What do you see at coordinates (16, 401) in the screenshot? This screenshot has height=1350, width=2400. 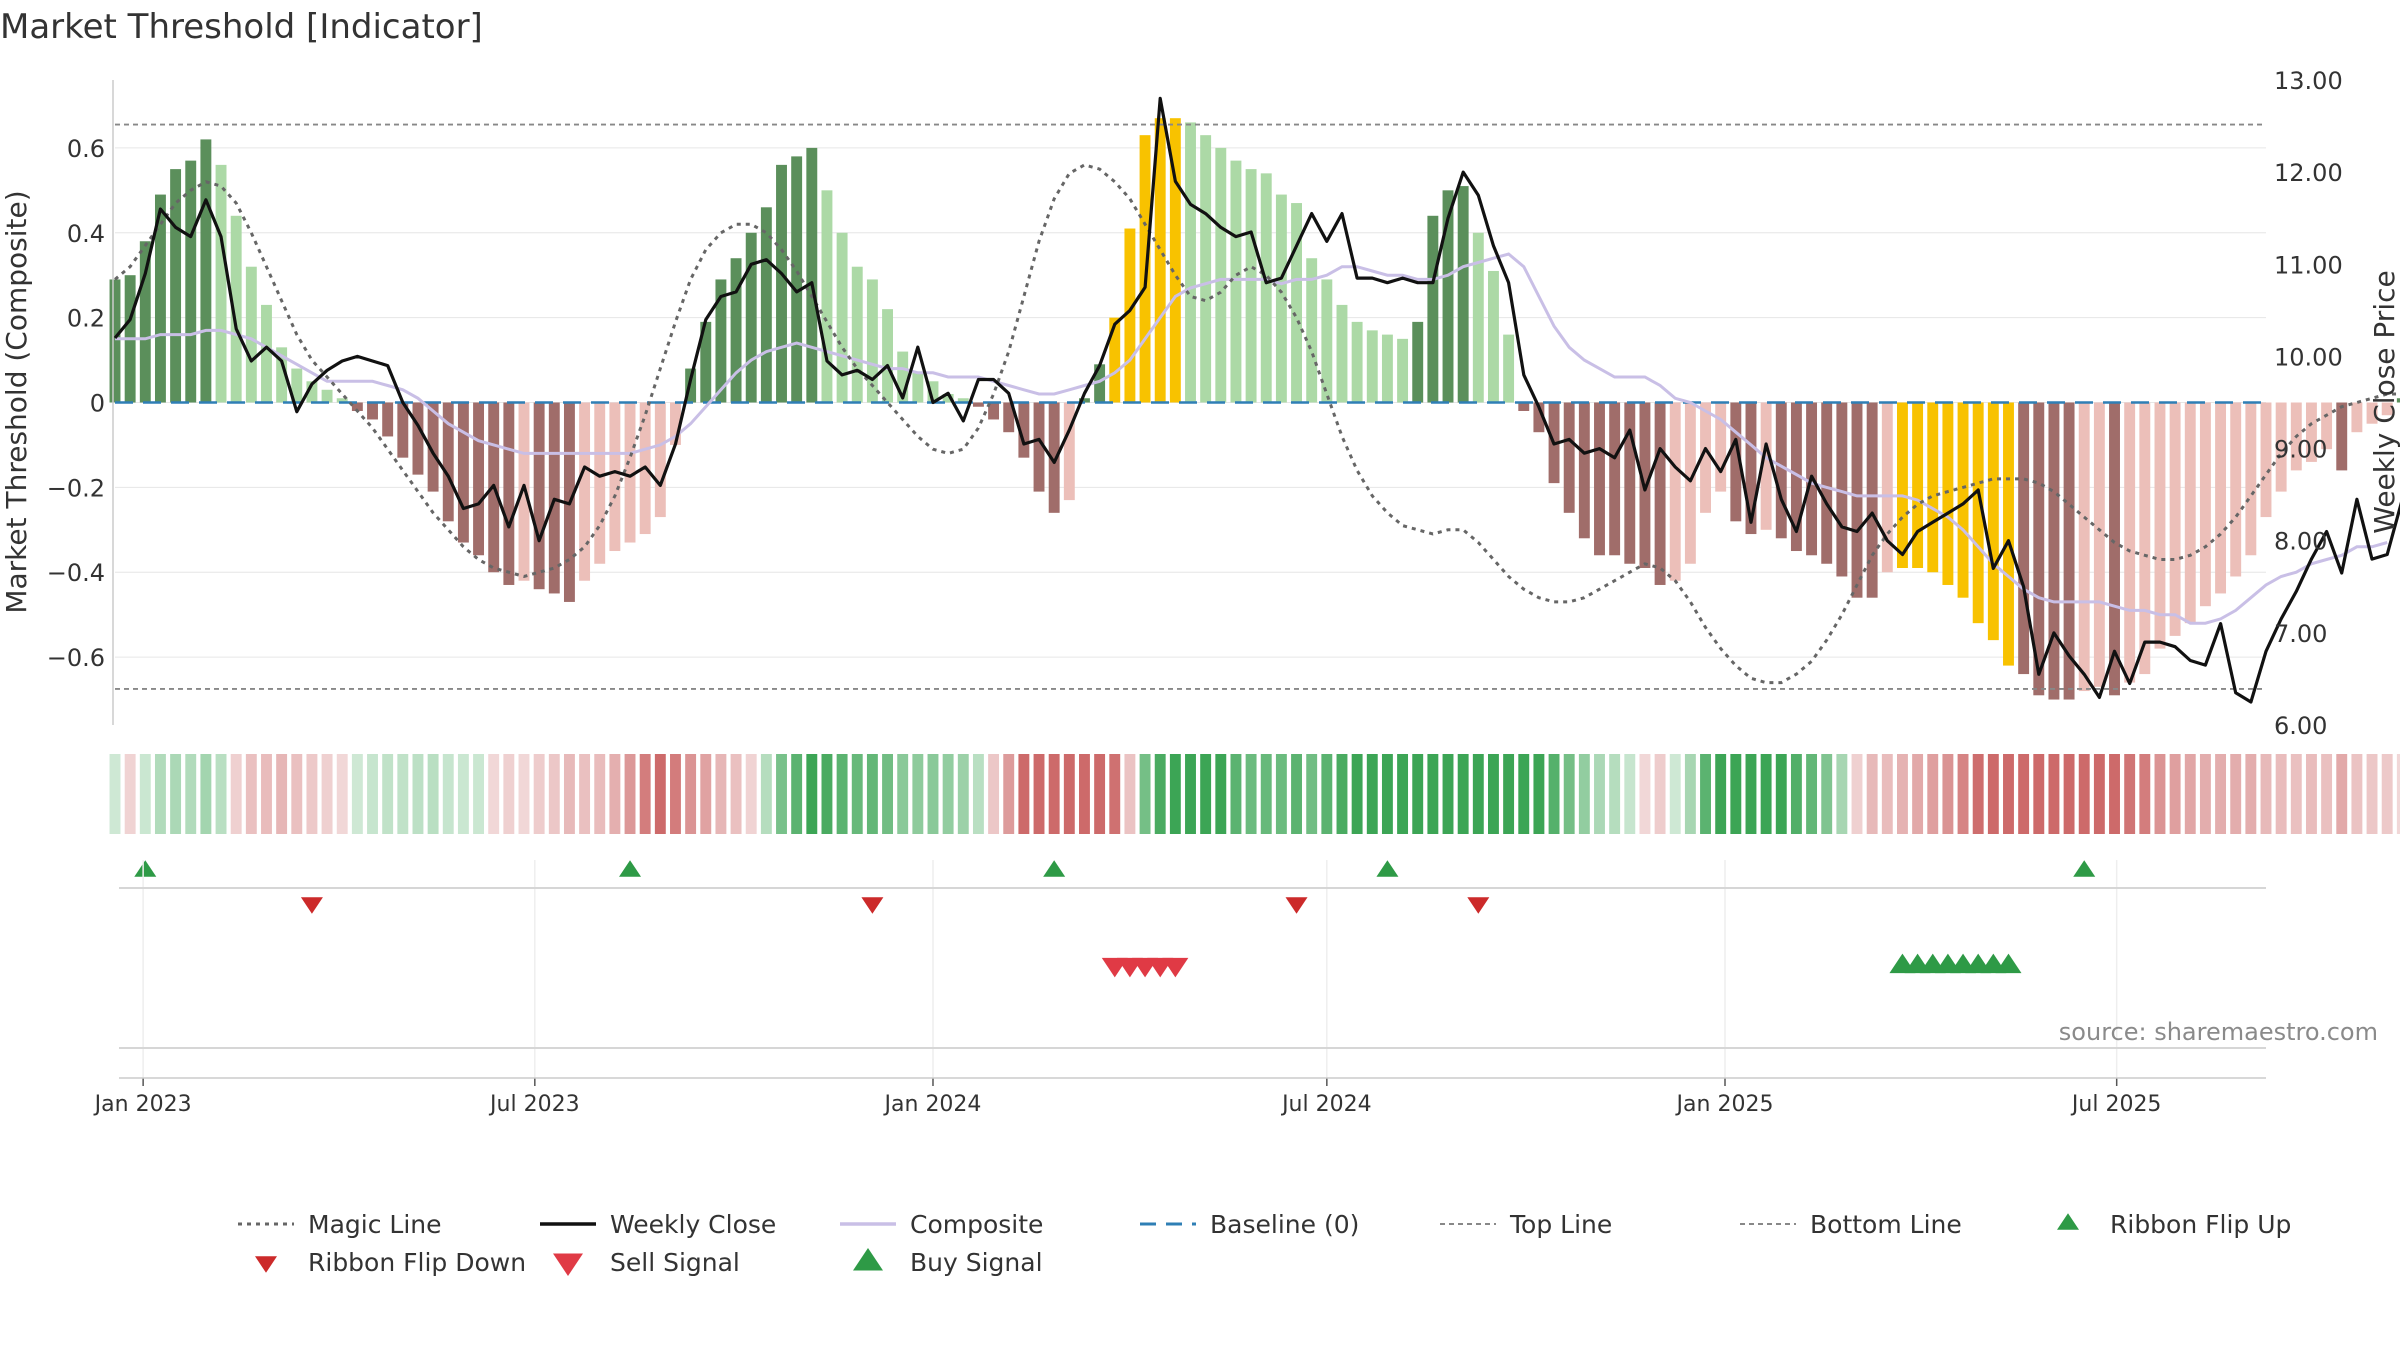 I see `y-axis-label: Market Threshold (Composite)` at bounding box center [16, 401].